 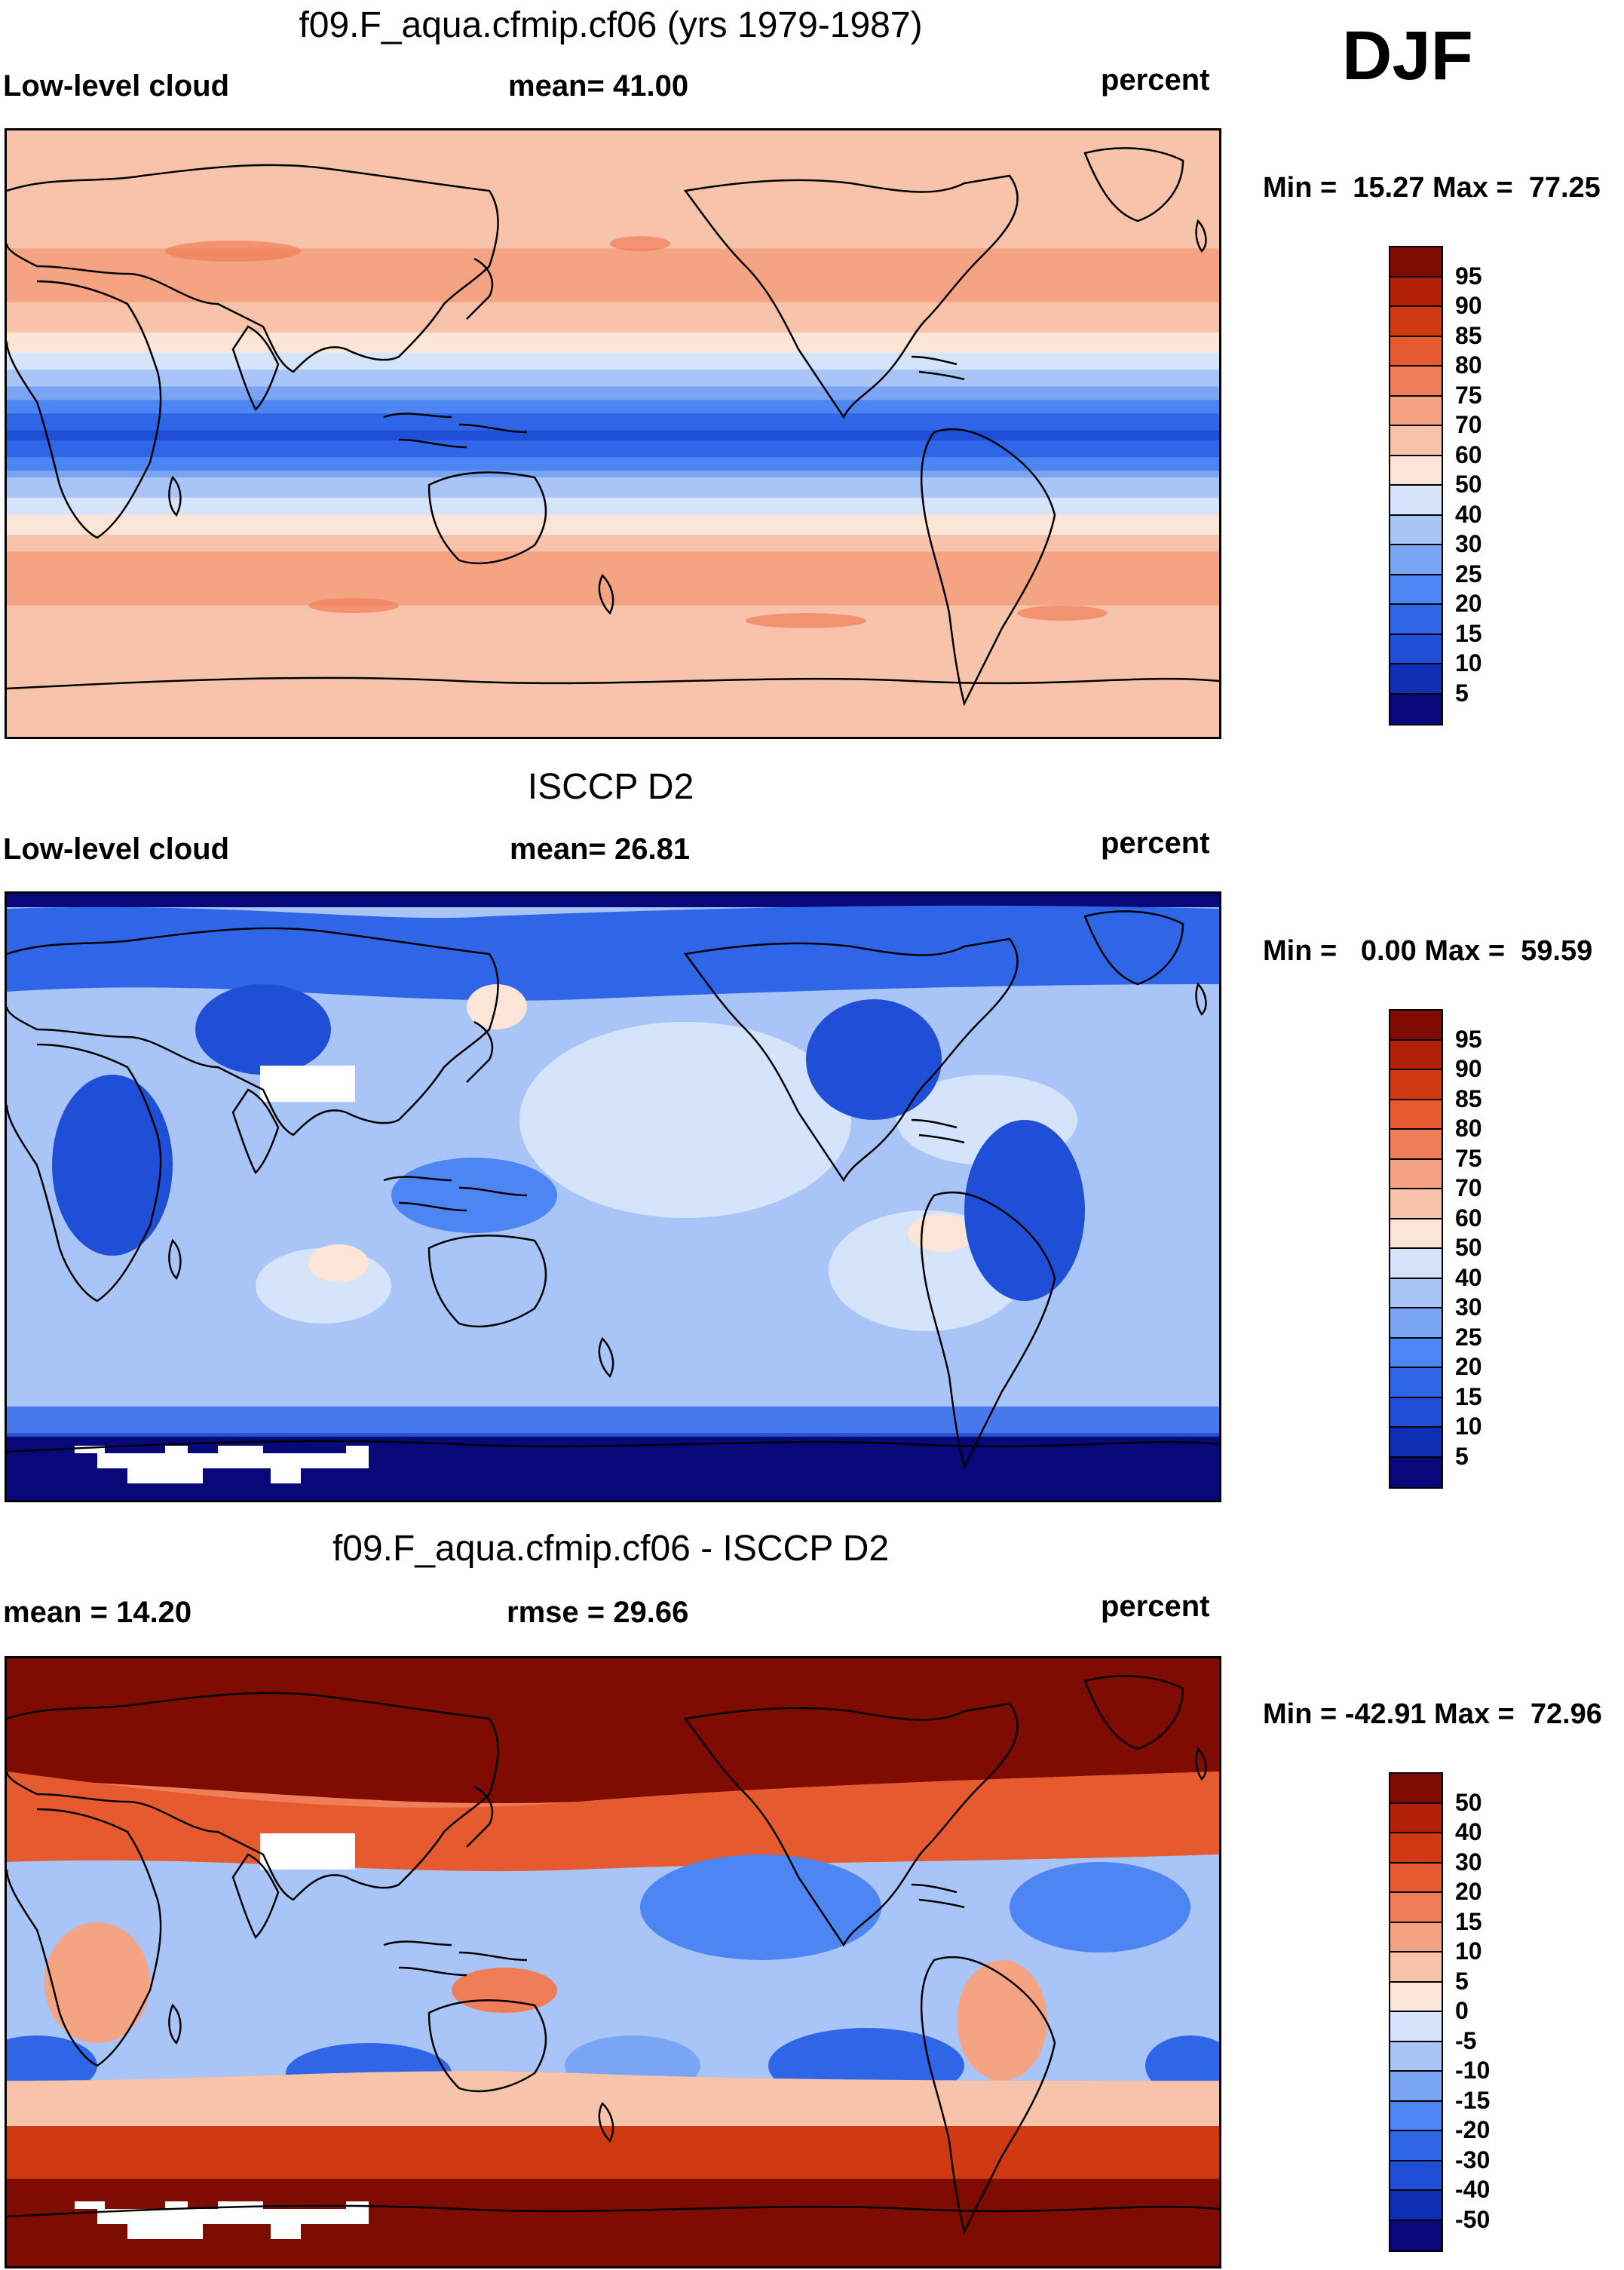 I want to click on colorbar-tick-label: -10, so click(x=1473, y=2071).